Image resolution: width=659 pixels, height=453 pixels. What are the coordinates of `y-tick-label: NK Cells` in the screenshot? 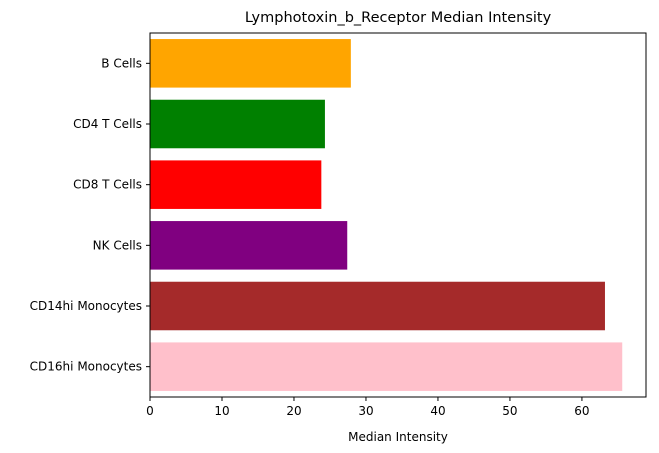 It's located at (117, 245).